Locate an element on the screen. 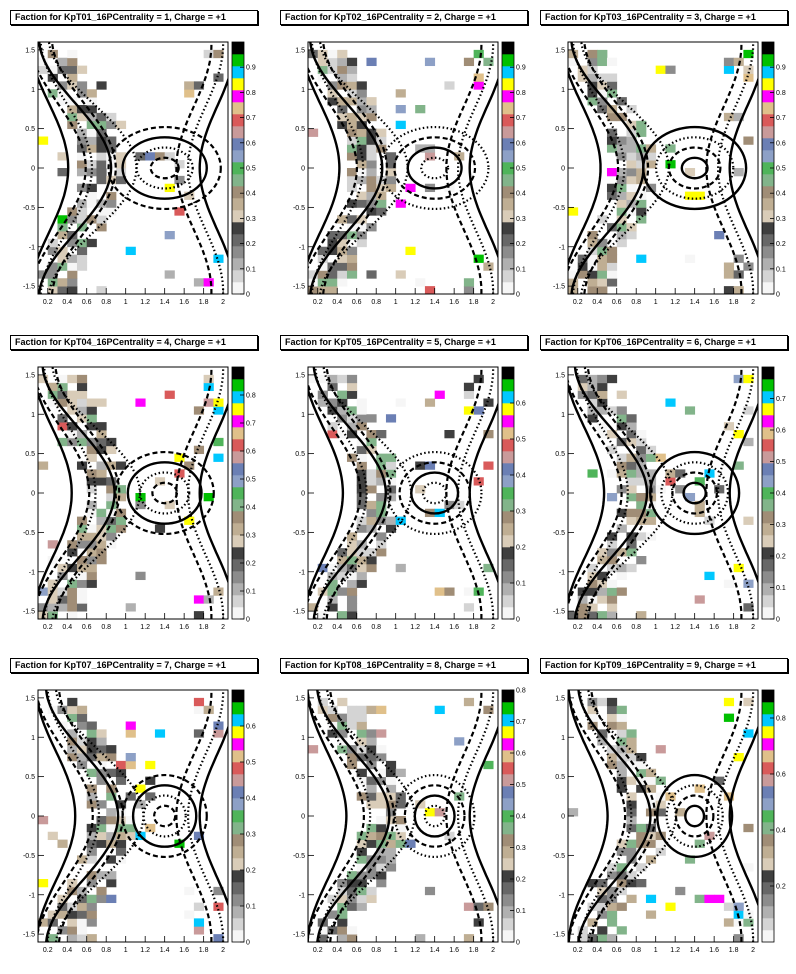  x-tick-label: 1 is located at coordinates (396, 302).